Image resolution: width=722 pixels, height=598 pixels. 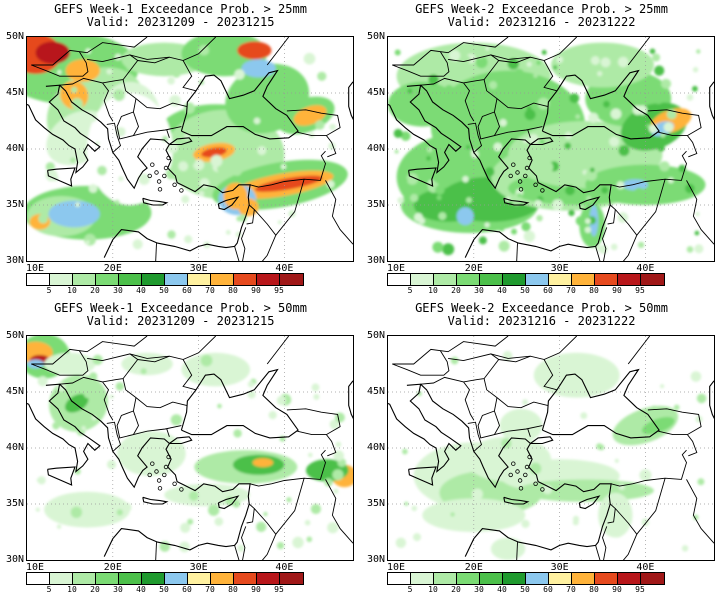 I want to click on colorbar-tick-label: 80, so click(x=594, y=589).